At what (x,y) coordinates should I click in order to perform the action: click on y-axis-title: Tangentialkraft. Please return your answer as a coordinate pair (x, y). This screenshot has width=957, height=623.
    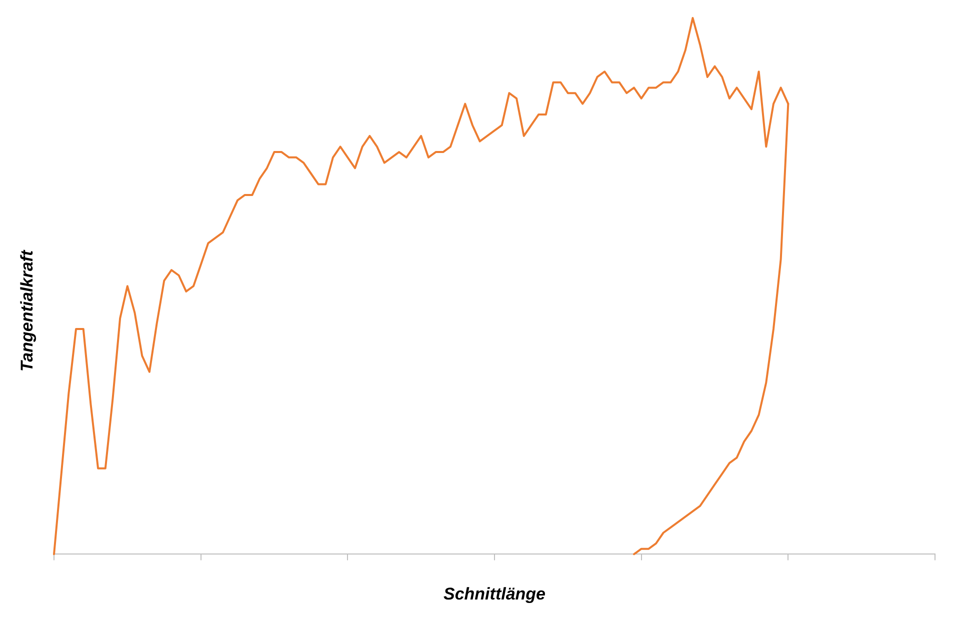
    Looking at the image, I should click on (28, 311).